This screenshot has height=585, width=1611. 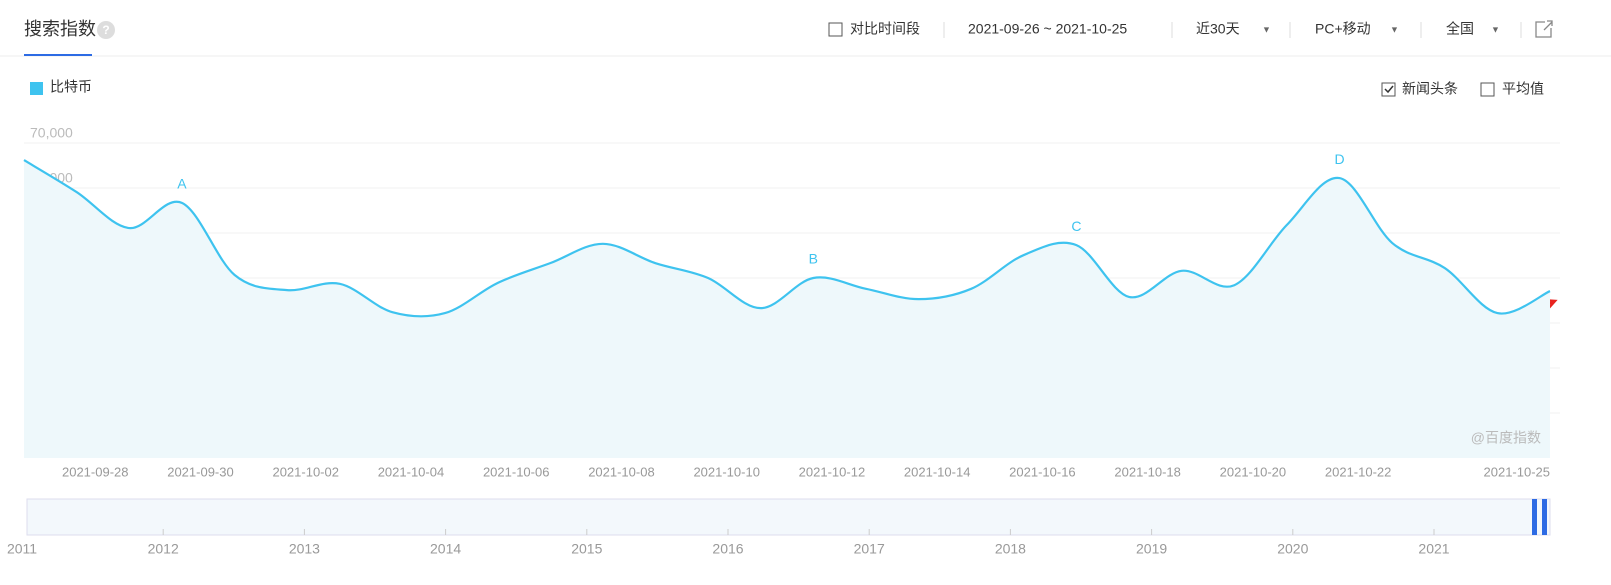 I want to click on annotation: B, so click(x=813, y=259).